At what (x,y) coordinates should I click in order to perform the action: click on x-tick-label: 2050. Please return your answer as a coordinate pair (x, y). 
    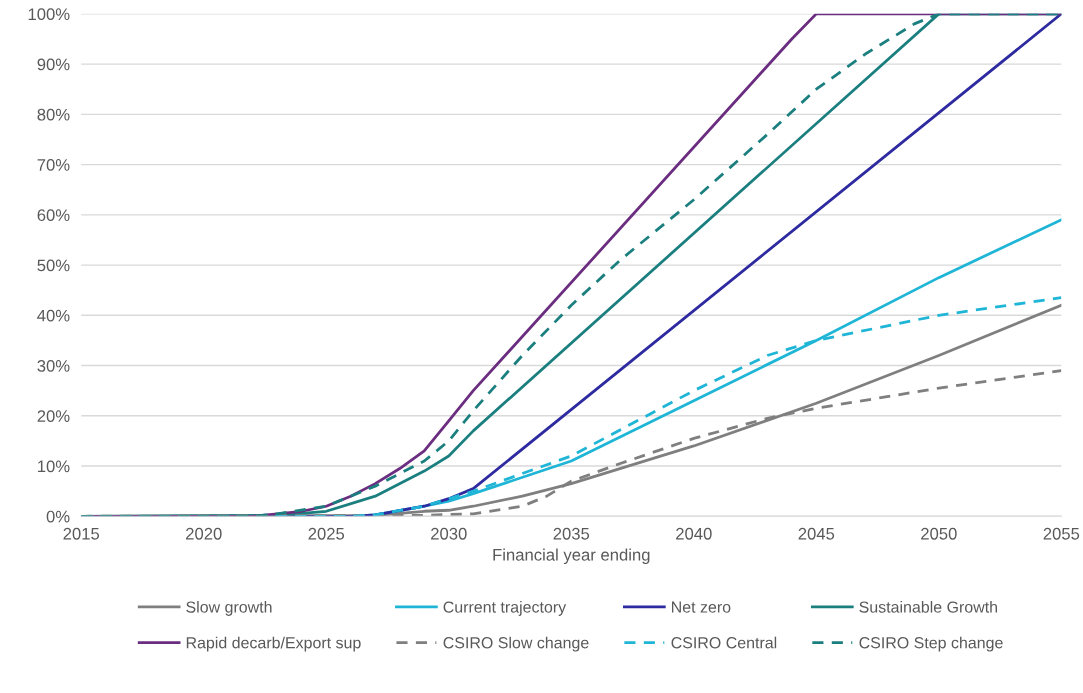
    Looking at the image, I should click on (939, 533).